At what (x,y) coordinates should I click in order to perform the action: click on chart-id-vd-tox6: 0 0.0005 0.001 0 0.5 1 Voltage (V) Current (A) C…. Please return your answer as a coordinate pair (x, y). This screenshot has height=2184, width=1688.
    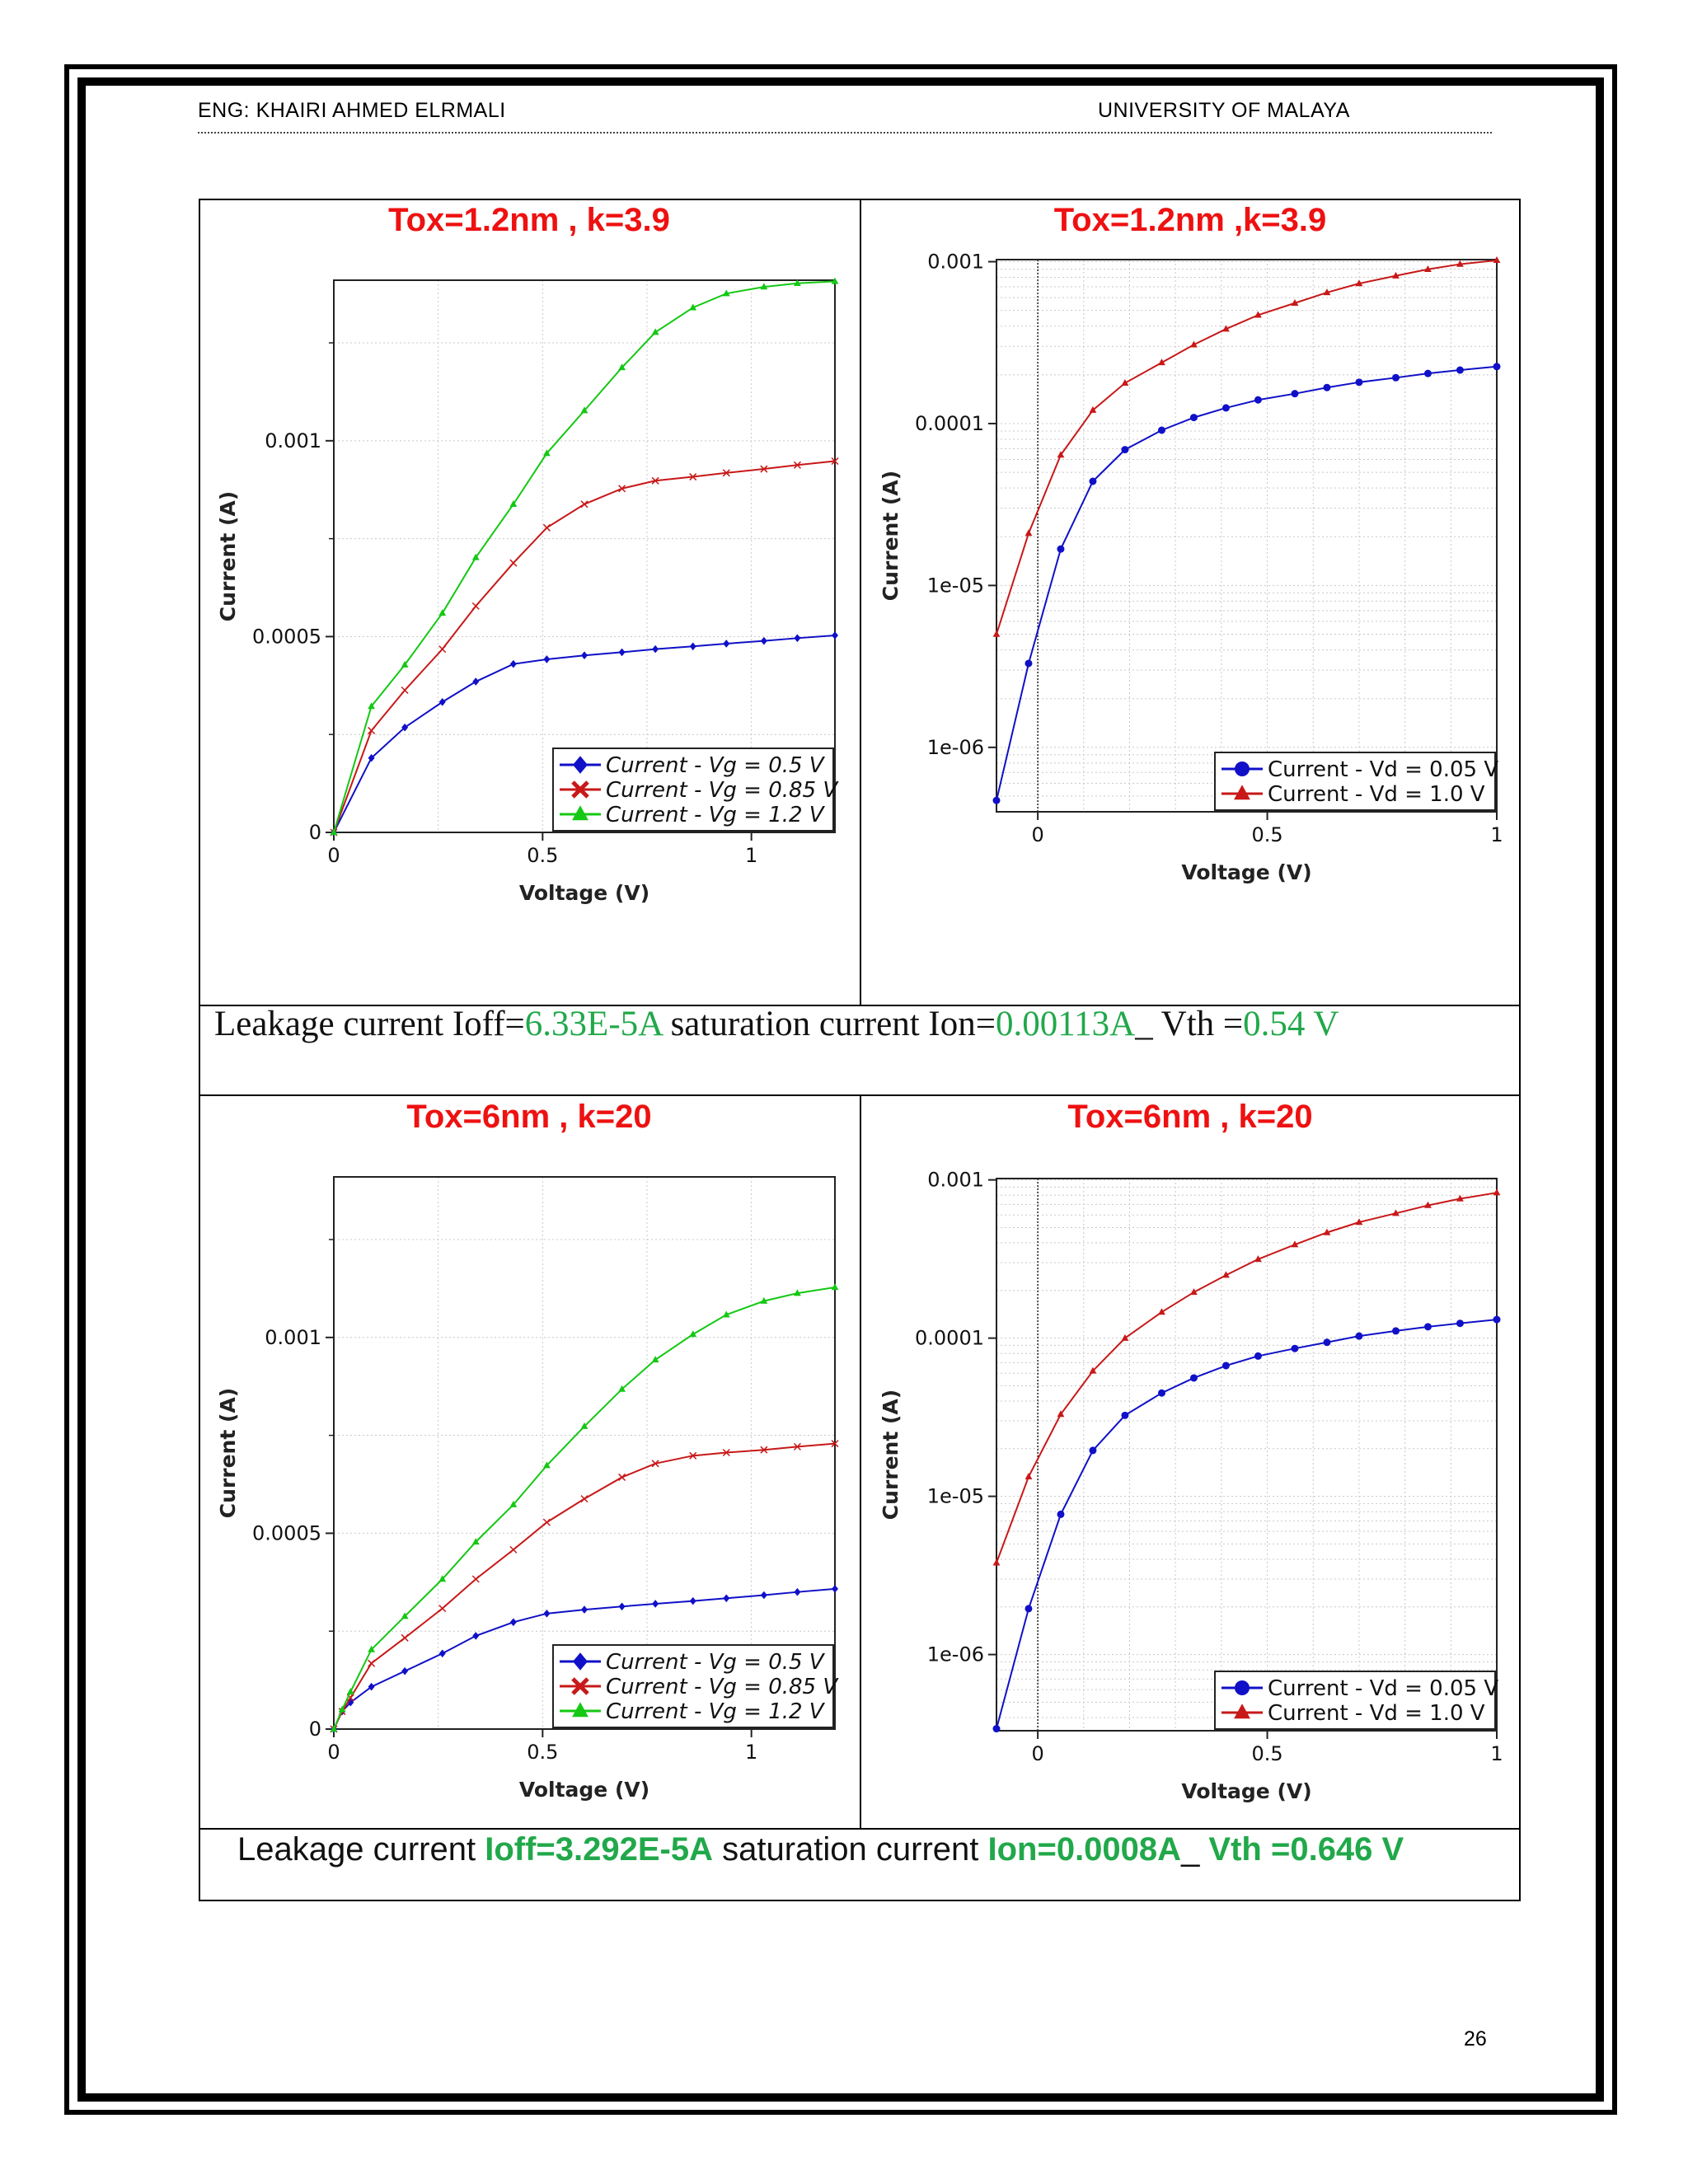
    Looking at the image, I should click on (527, 1489).